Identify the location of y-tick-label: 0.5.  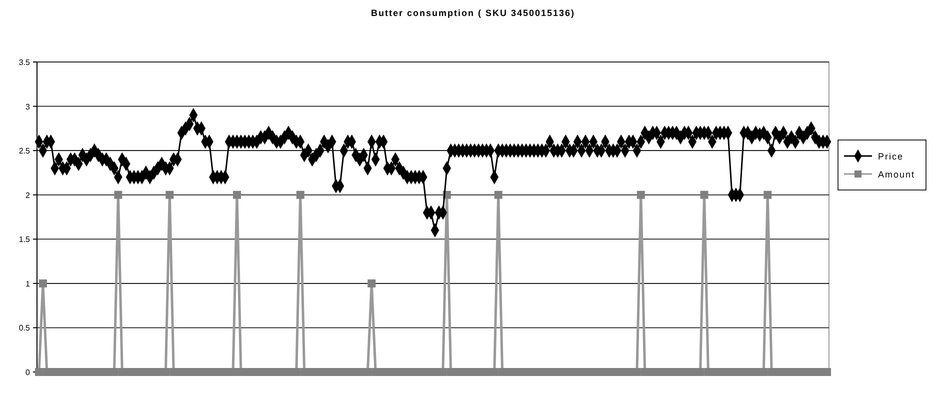
(24, 328).